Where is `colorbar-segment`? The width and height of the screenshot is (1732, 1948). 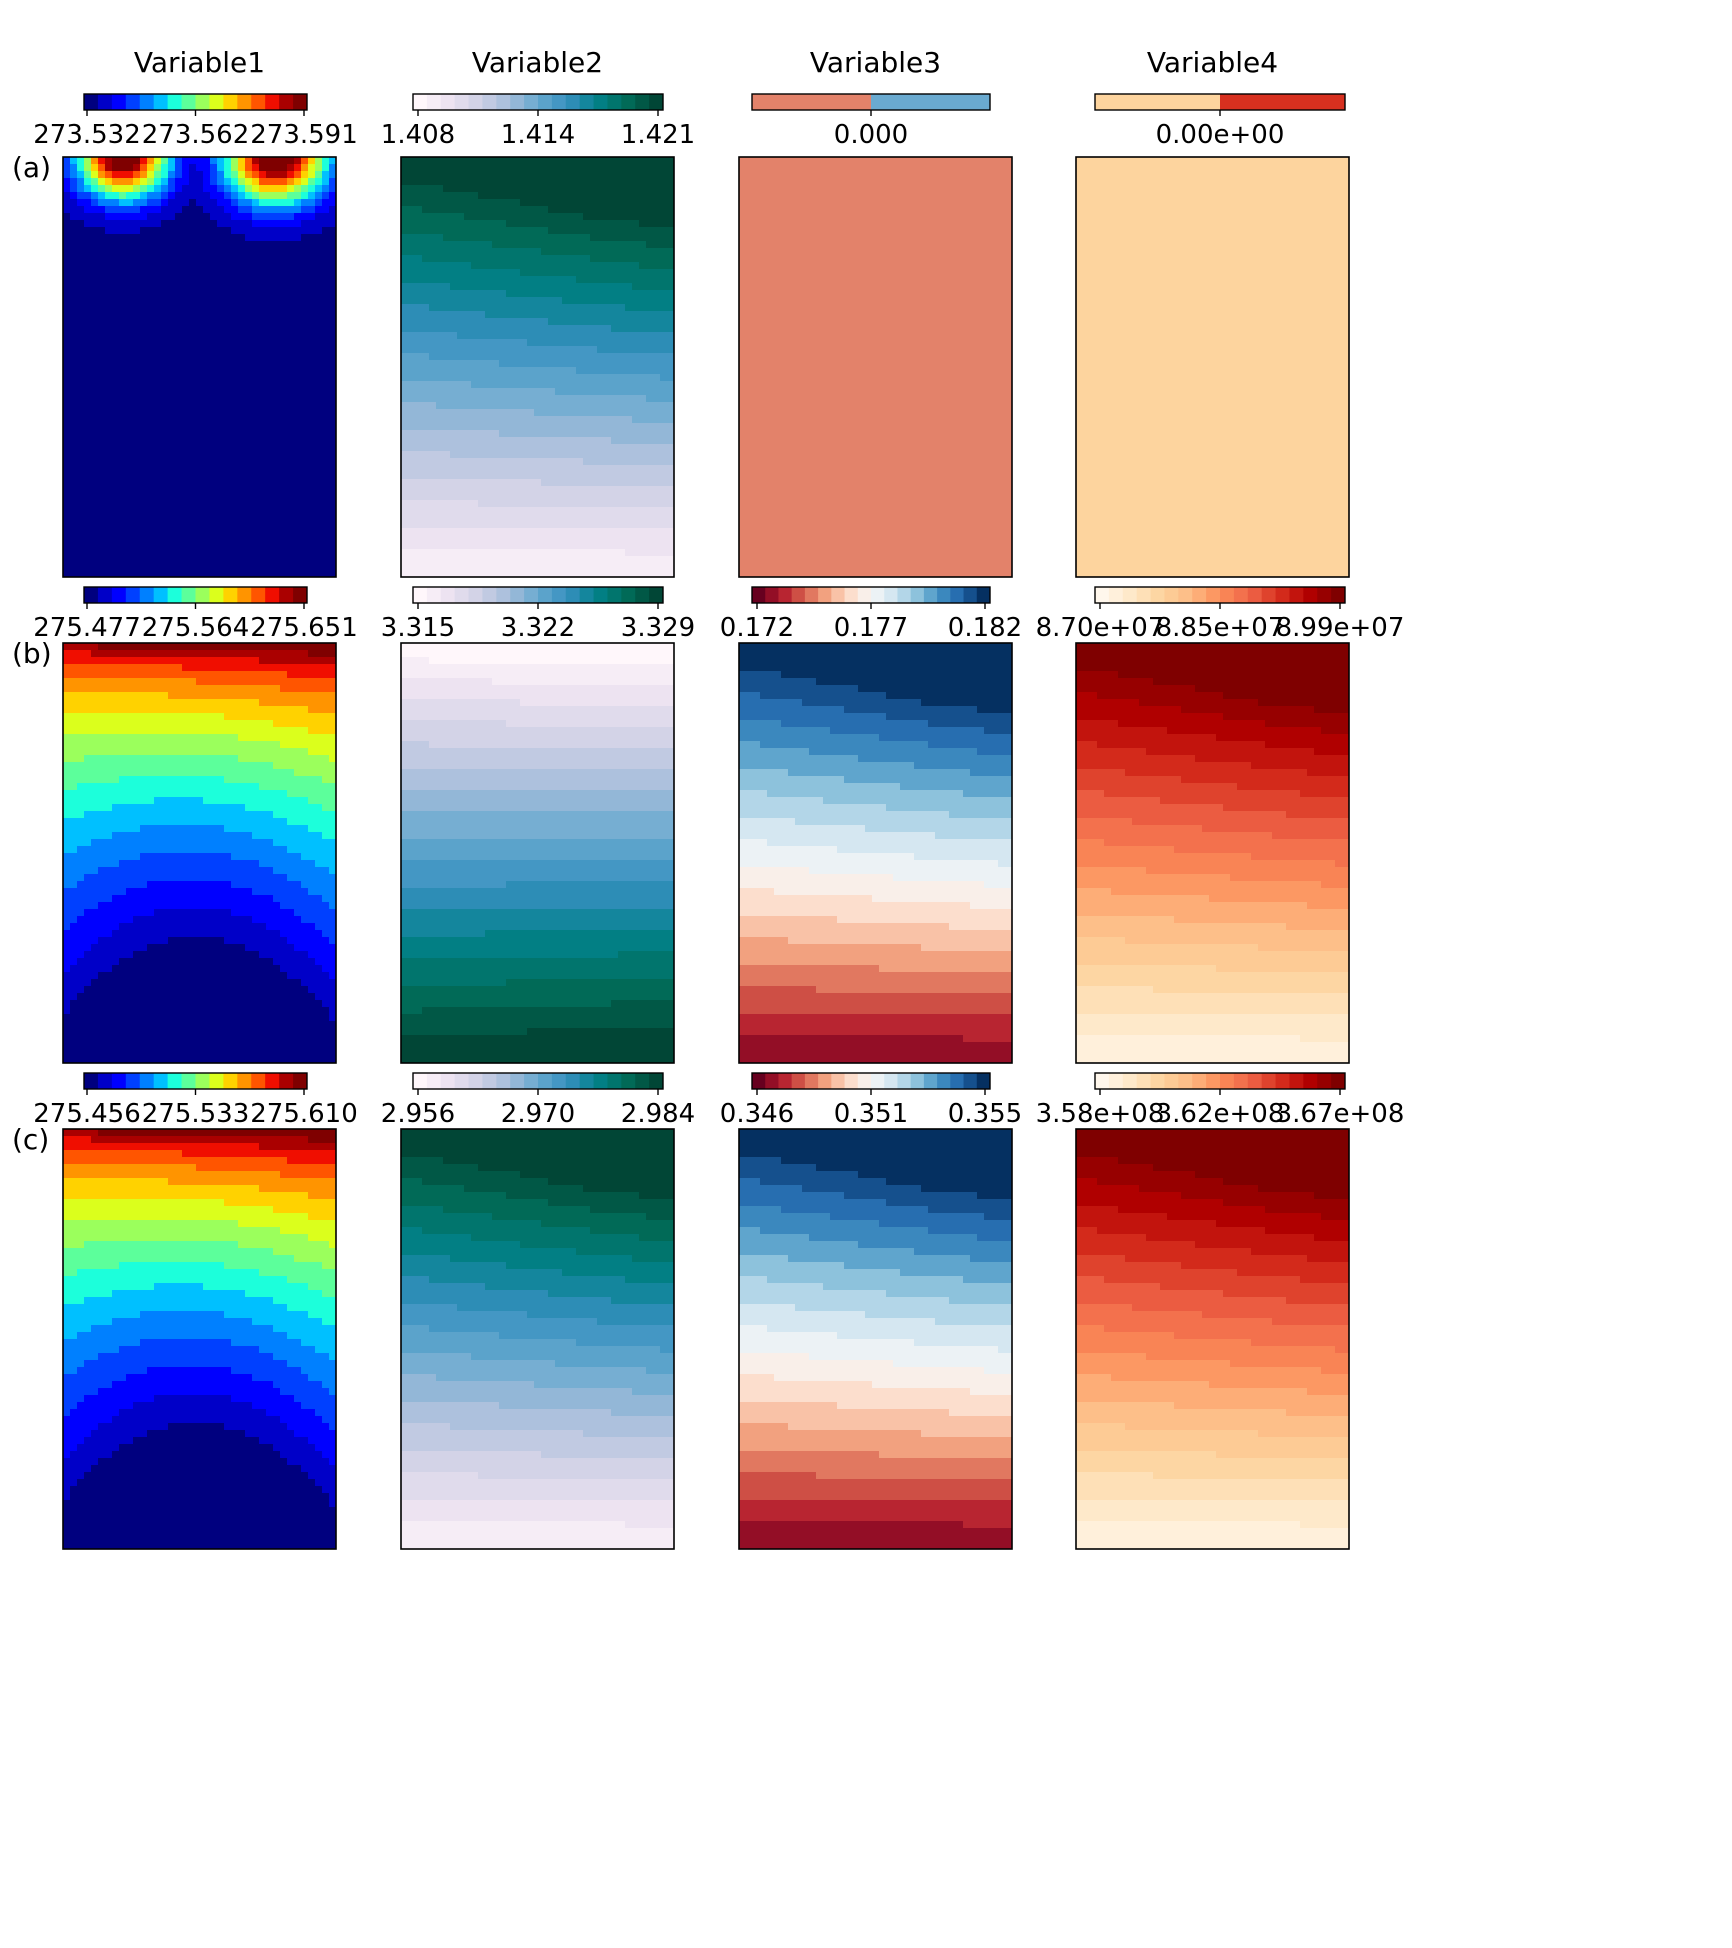 colorbar-segment is located at coordinates (286, 102).